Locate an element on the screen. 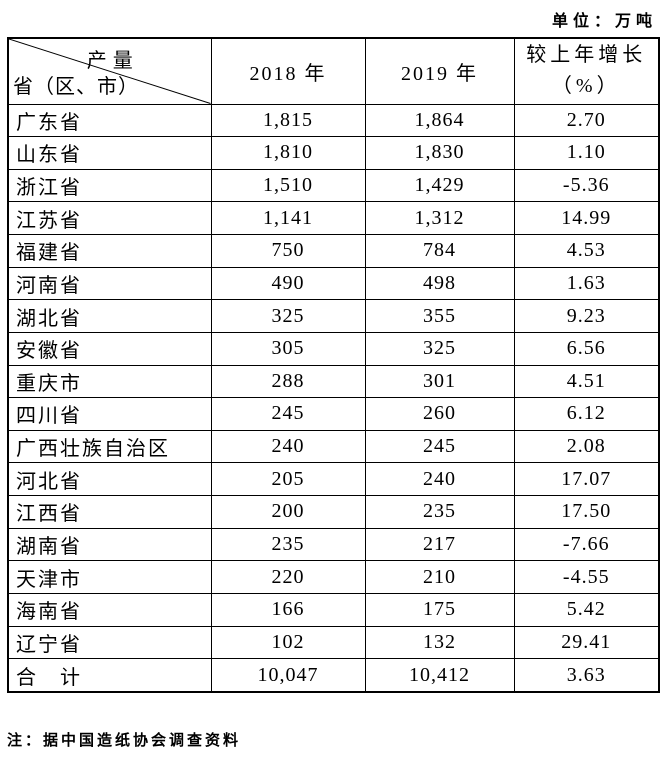 The width and height of the screenshot is (661, 759). value-2018-cell: 288 is located at coordinates (288, 381).